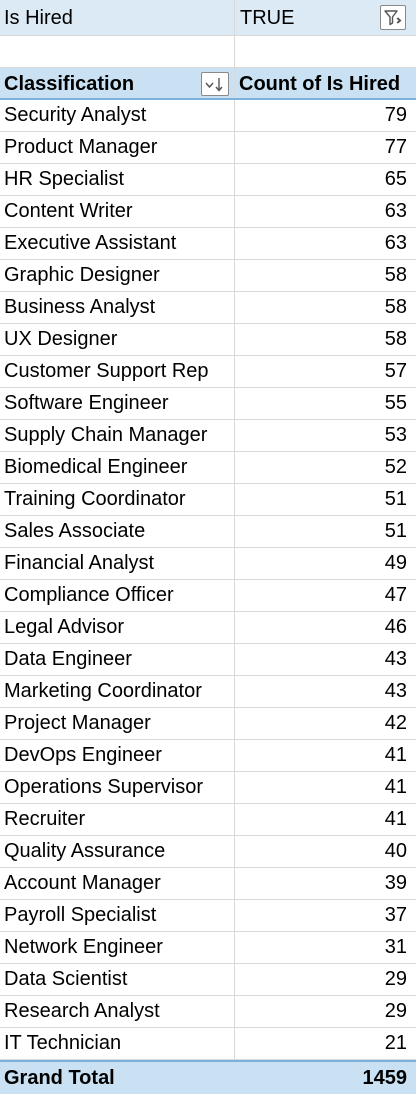 The width and height of the screenshot is (416, 1094). Describe the element at coordinates (64, 627) in the screenshot. I see `row-label-cell: Legal Advisor` at that location.